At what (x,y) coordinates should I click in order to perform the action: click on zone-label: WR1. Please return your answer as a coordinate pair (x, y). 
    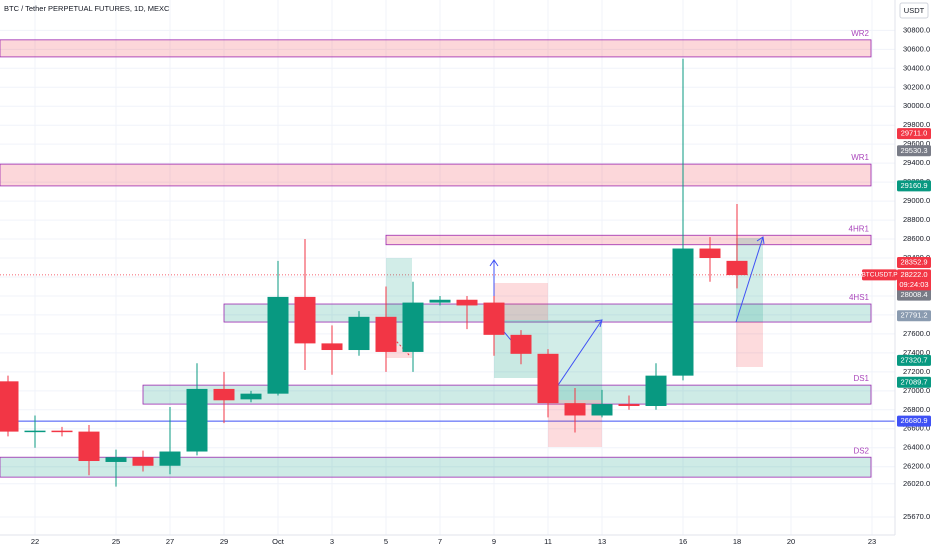
    Looking at the image, I should click on (860, 157).